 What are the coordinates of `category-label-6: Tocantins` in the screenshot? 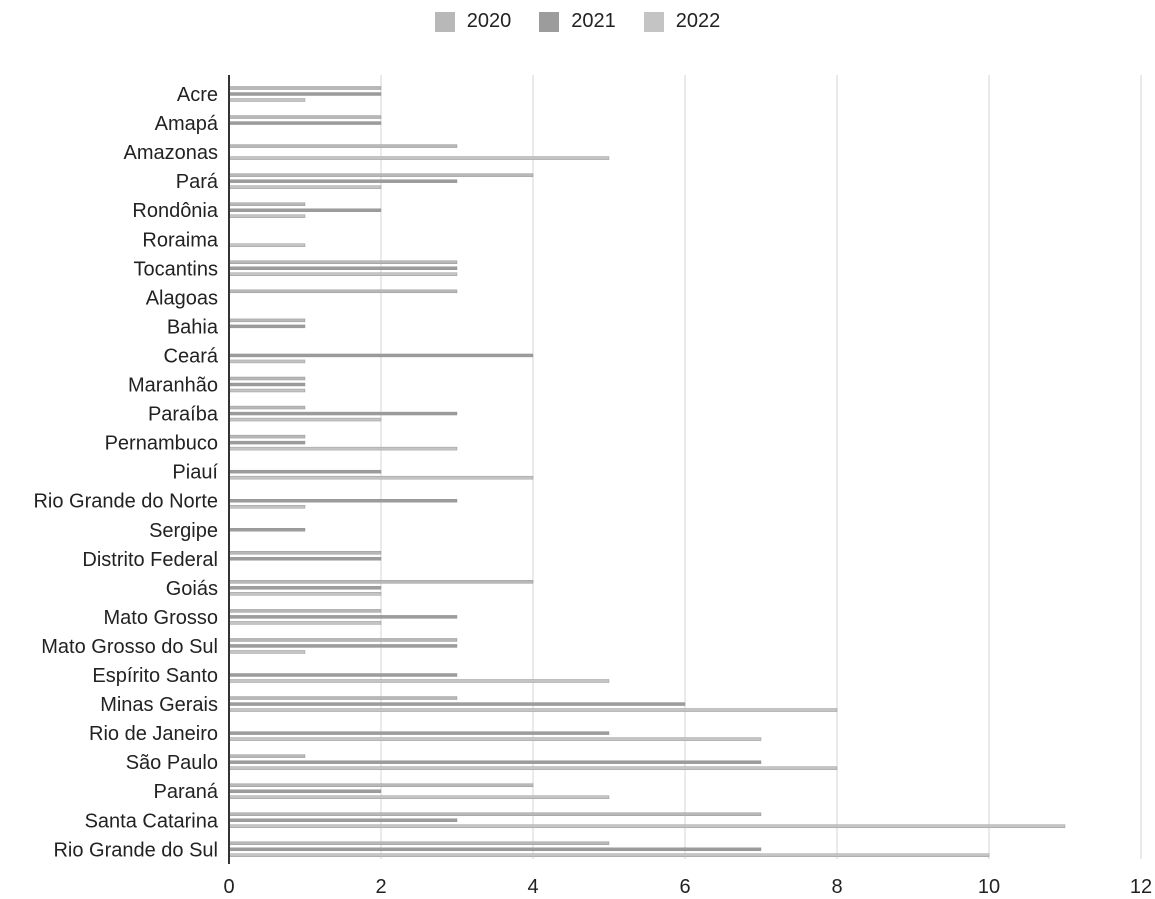 It's located at (176, 269).